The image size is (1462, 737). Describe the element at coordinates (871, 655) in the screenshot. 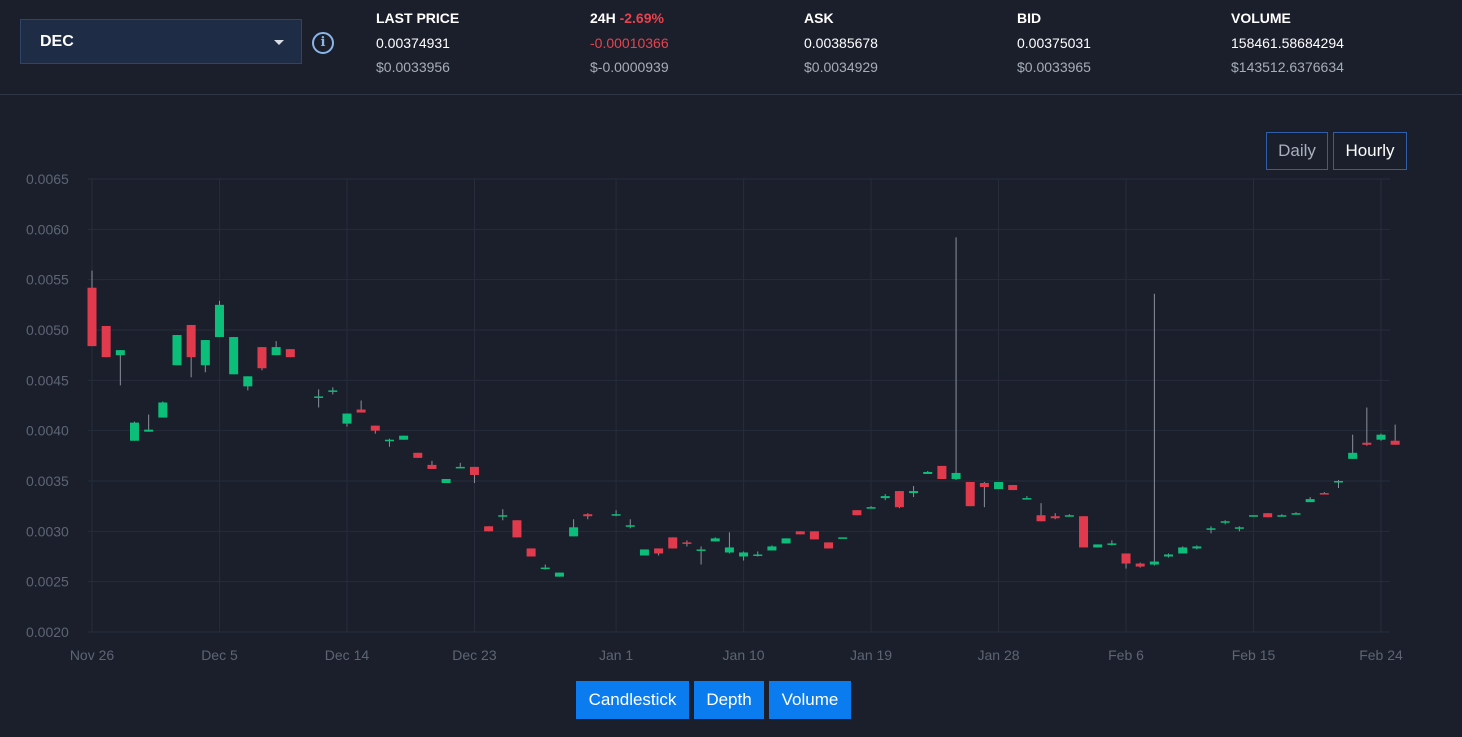

I see `x-tick-label: Jan 19` at that location.